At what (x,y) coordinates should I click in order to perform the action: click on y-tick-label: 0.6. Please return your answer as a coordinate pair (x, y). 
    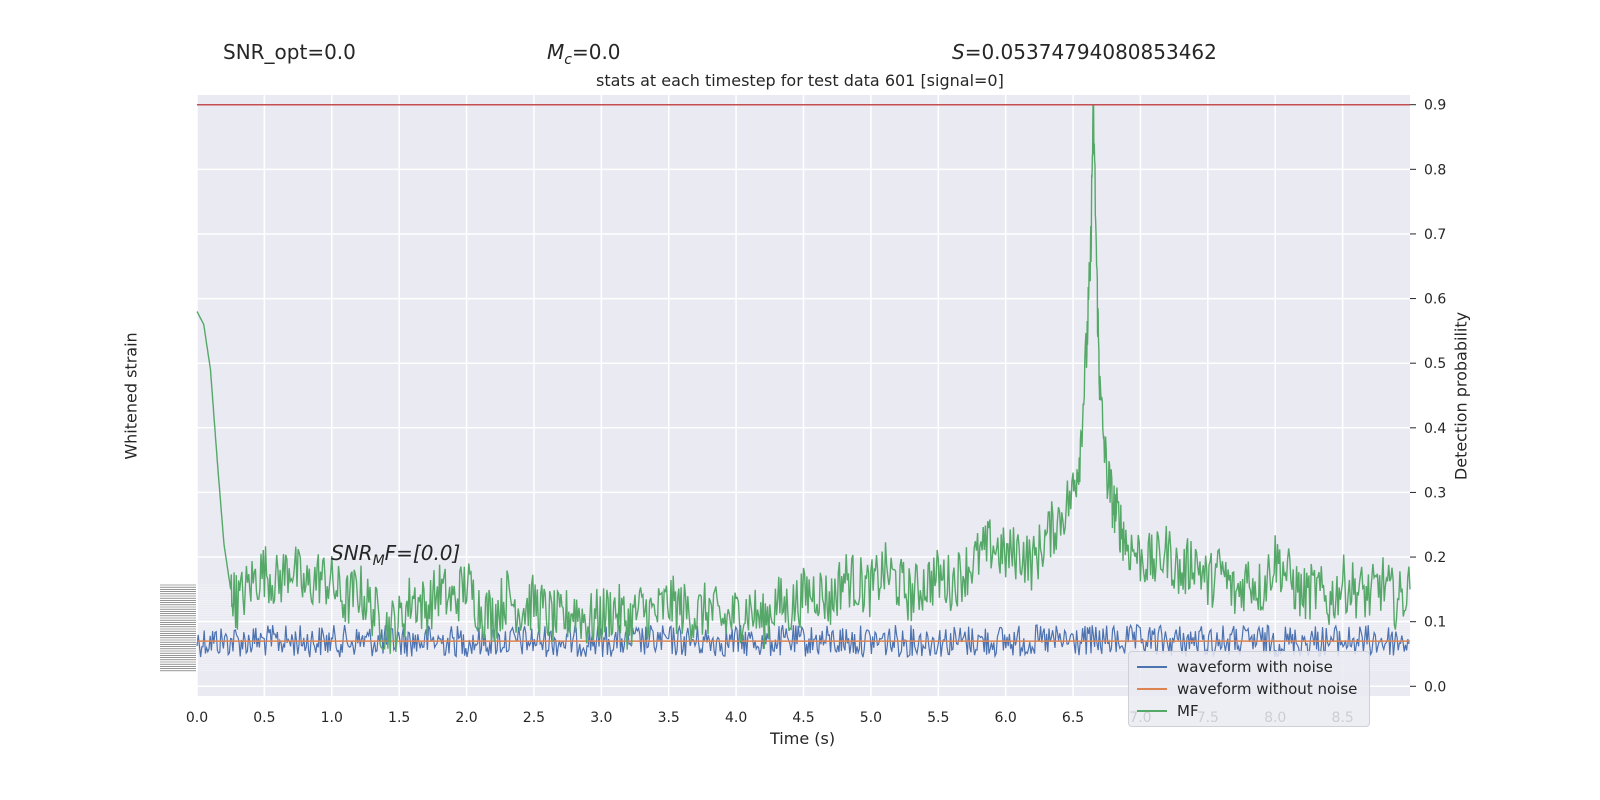
    Looking at the image, I should click on (1435, 300).